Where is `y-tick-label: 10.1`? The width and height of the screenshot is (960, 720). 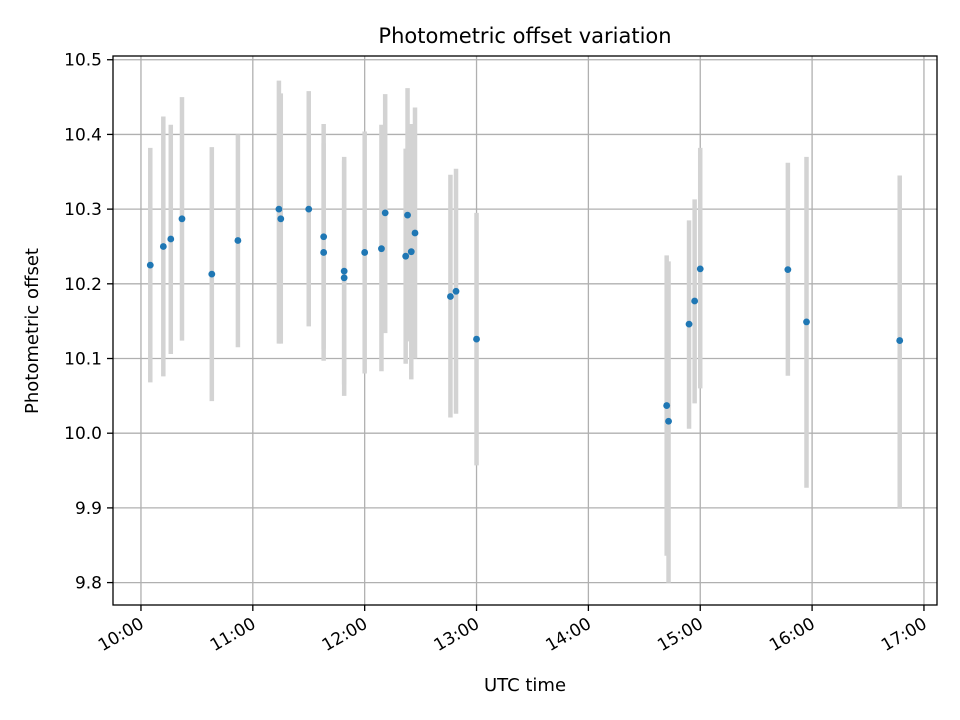 y-tick-label: 10.1 is located at coordinates (83, 360).